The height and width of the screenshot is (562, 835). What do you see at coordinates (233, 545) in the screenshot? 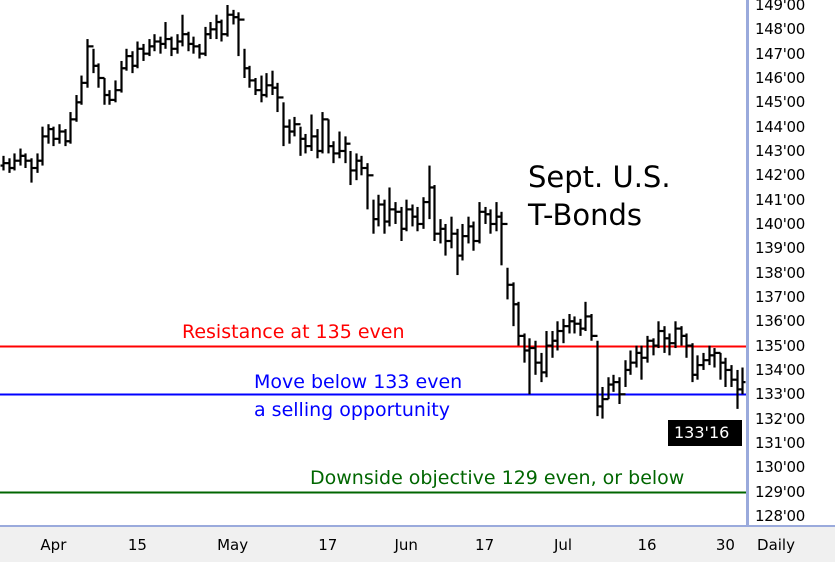
I see `x-tick-label: May` at bounding box center [233, 545].